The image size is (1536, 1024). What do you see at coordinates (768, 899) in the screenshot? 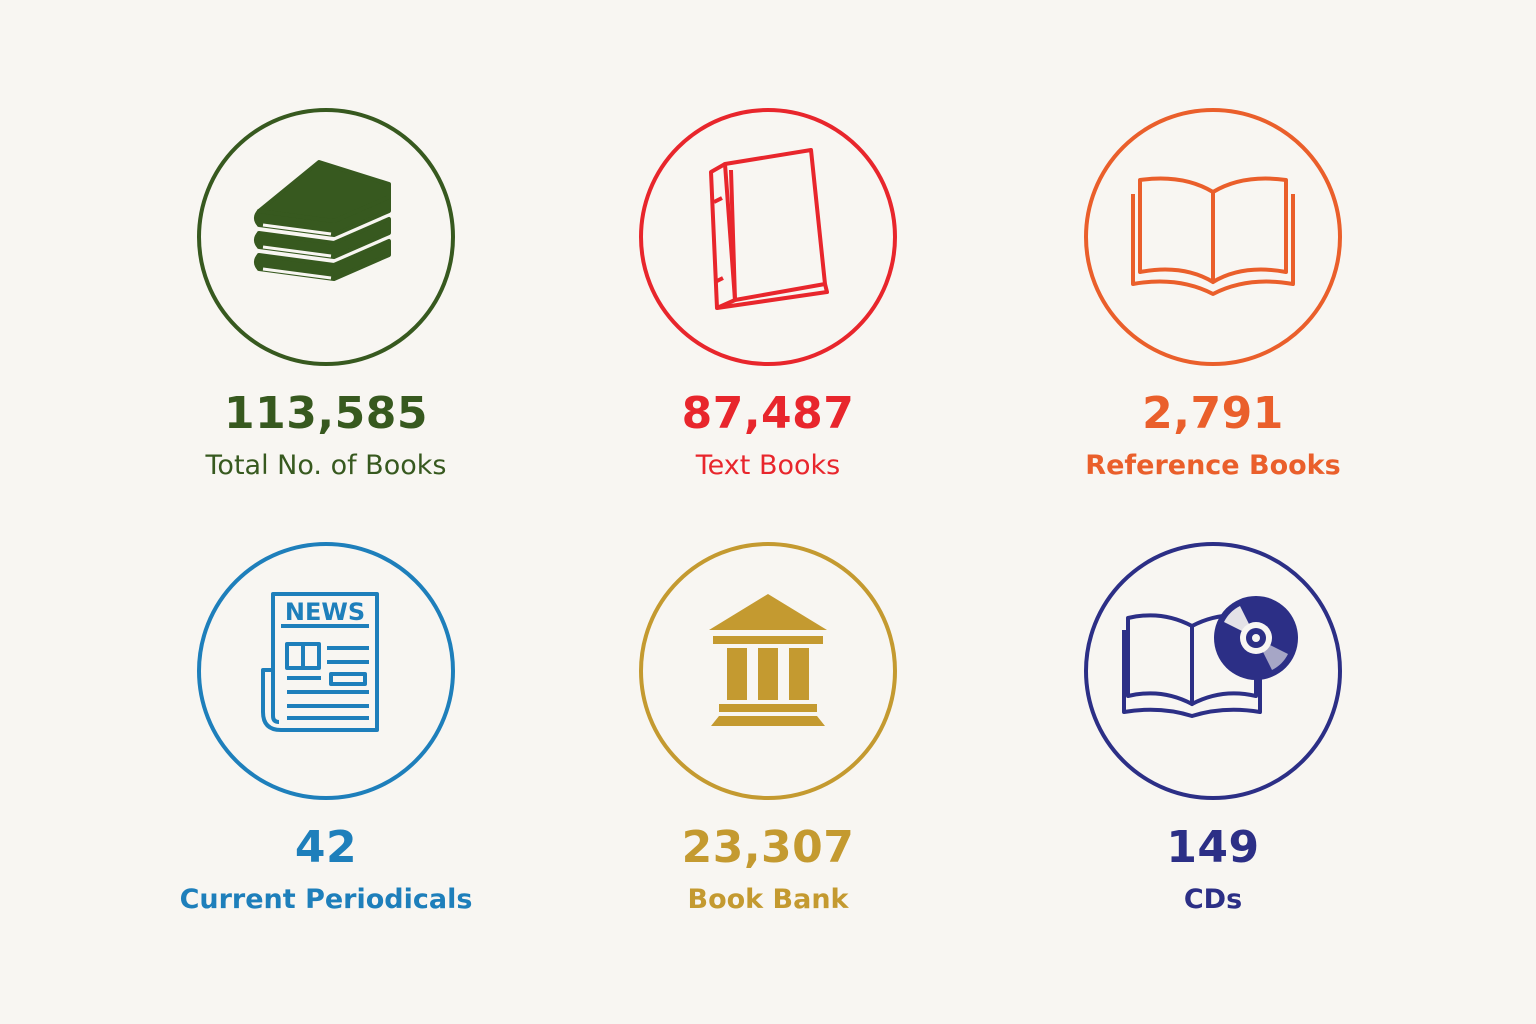
I see `stat-label: Book Bank` at bounding box center [768, 899].